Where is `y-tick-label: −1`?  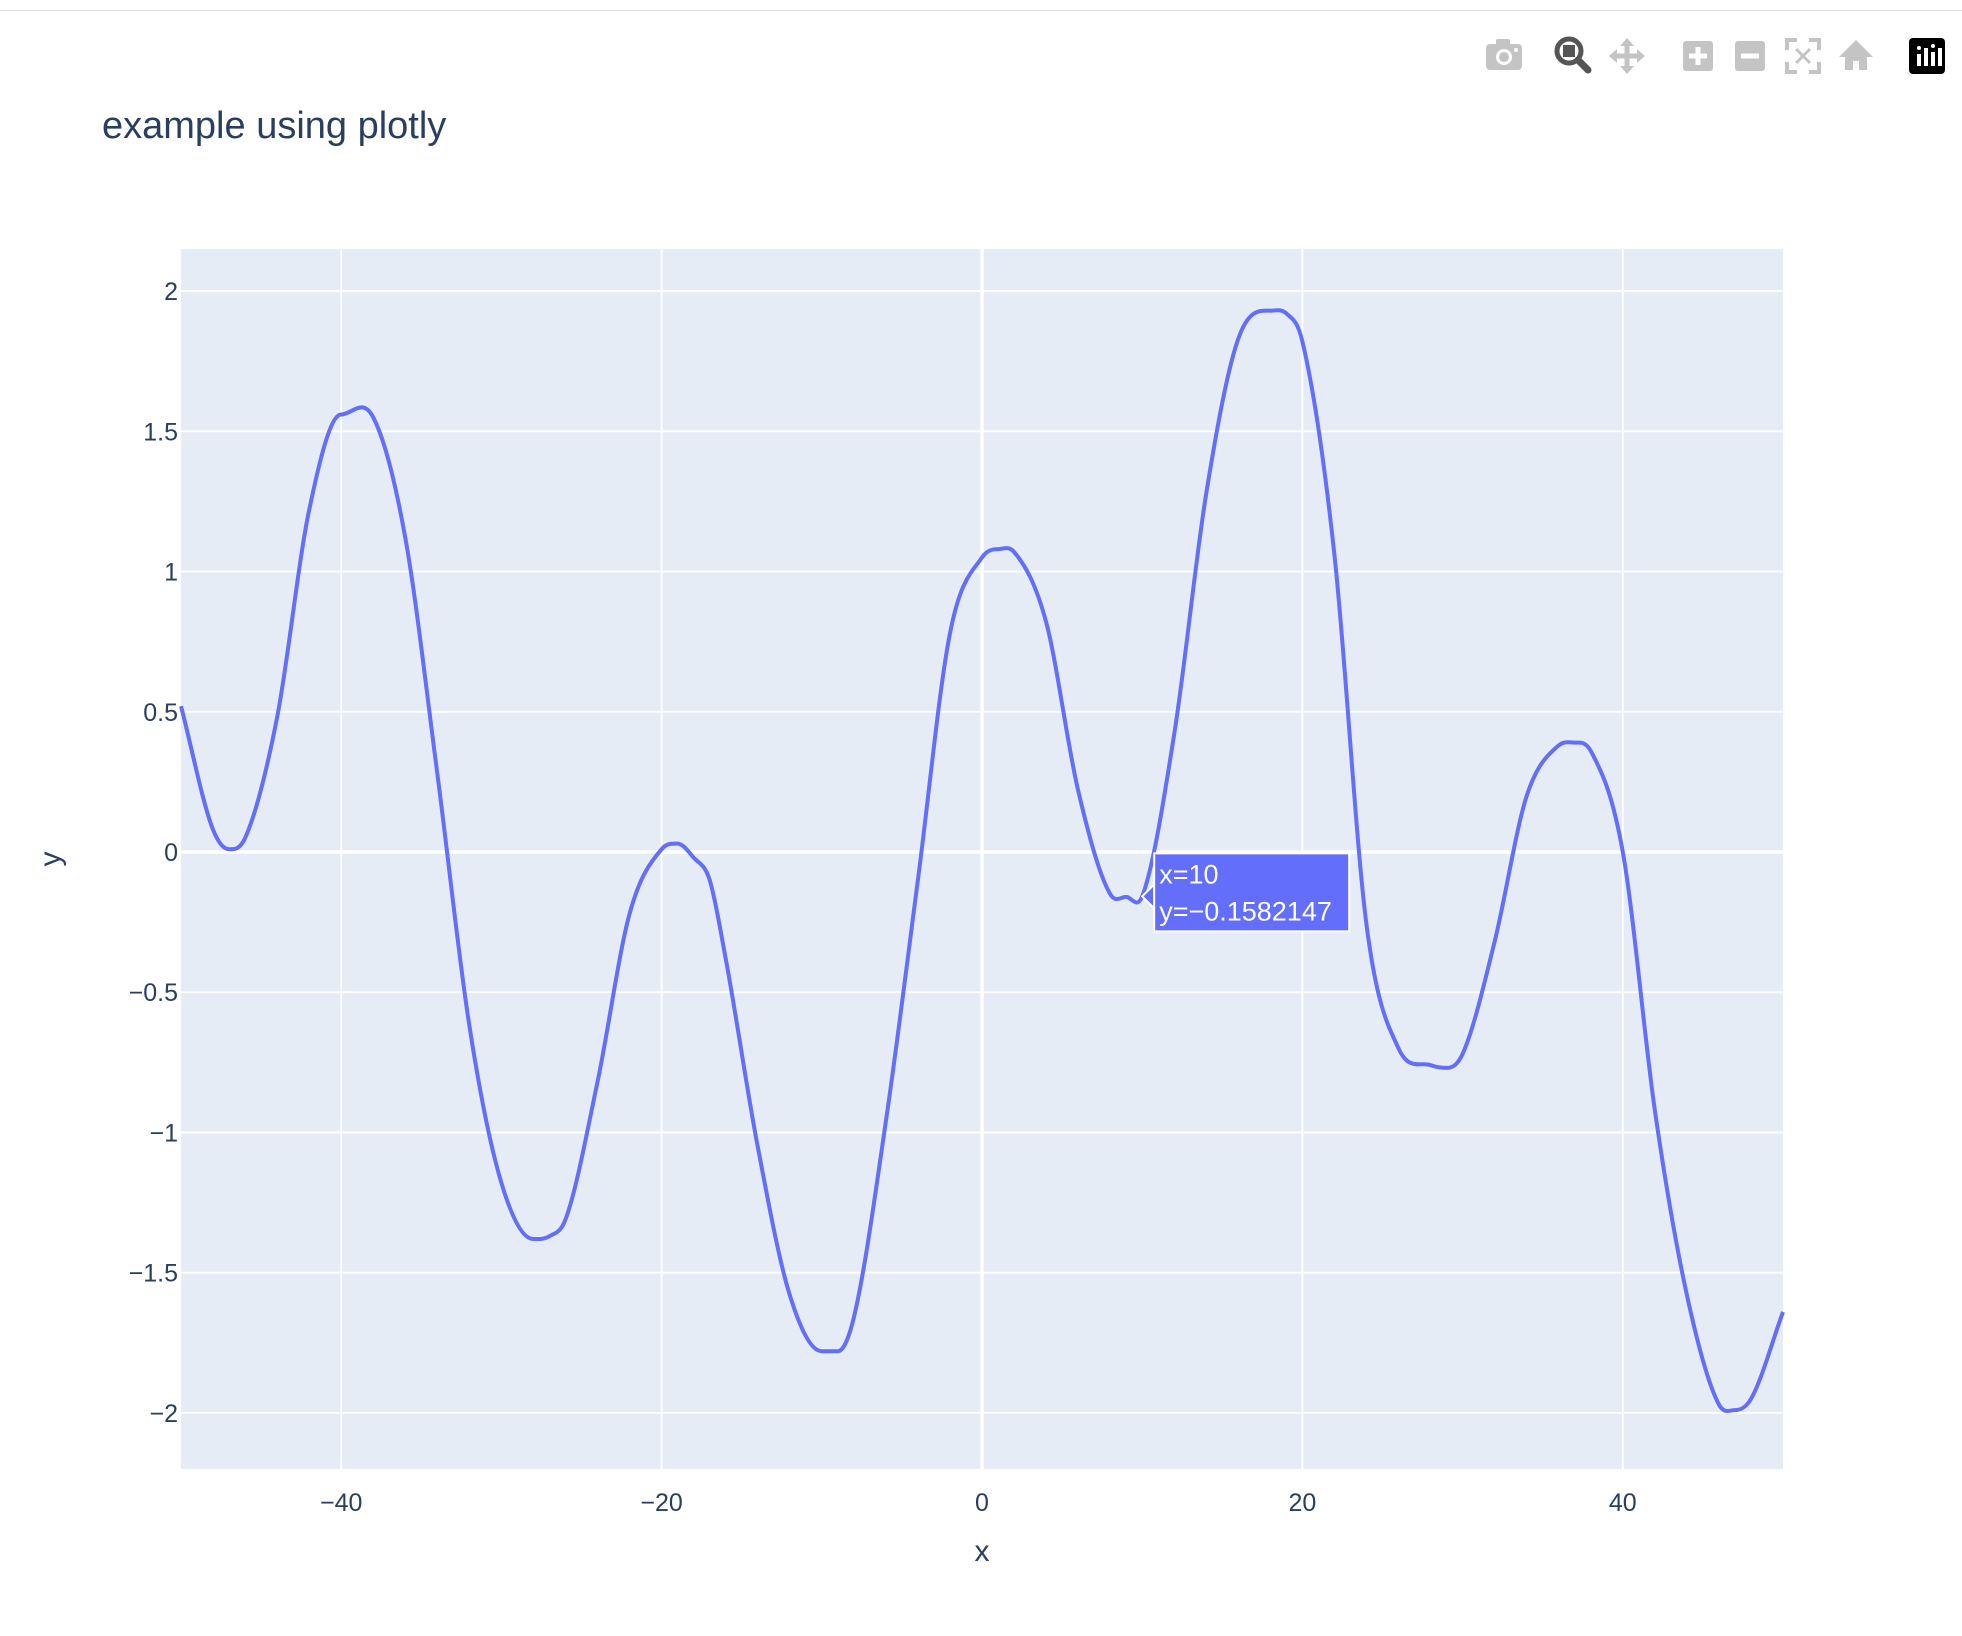
y-tick-label: −1 is located at coordinates (163, 1133).